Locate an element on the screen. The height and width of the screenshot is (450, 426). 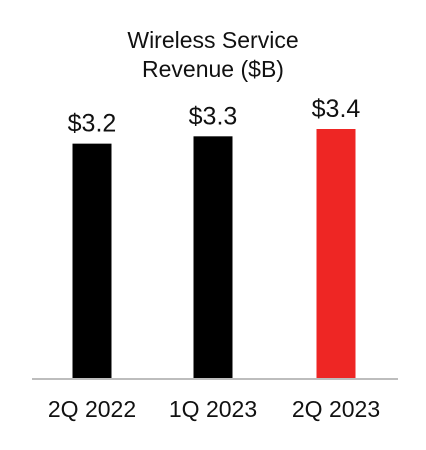
x-tick-label: 2Q 2023 is located at coordinates (336, 409).